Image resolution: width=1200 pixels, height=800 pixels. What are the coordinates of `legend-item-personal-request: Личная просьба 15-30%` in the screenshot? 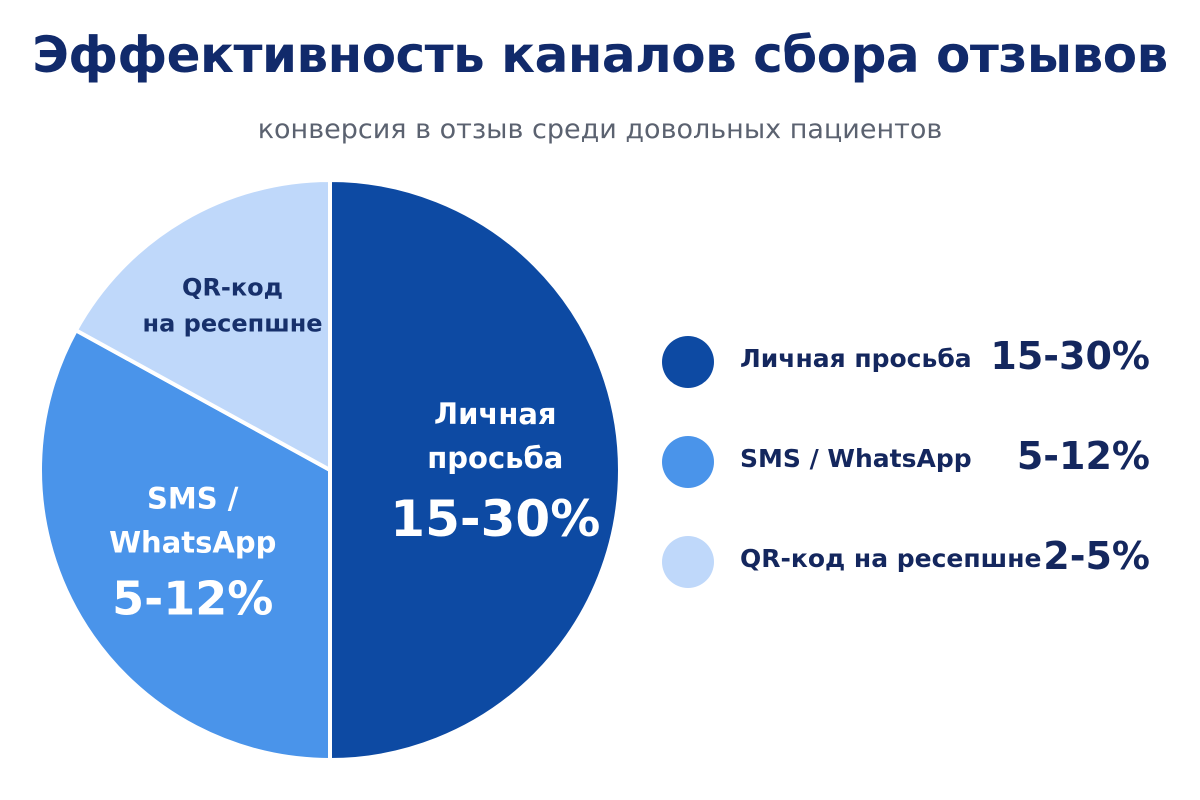 It's located at (920, 360).